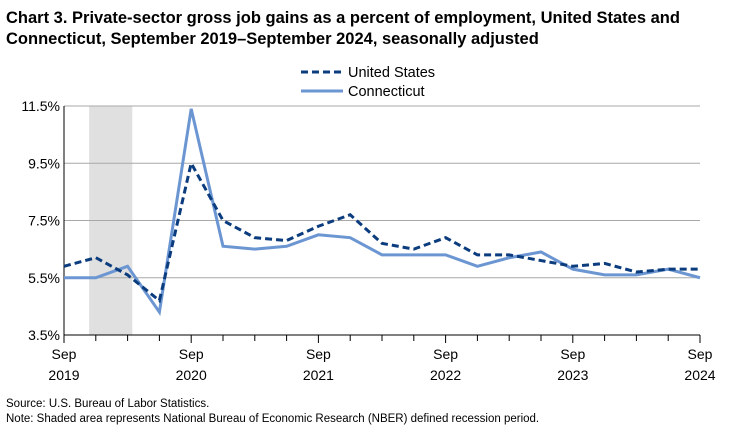  I want to click on legend-label: United States, so click(391, 73).